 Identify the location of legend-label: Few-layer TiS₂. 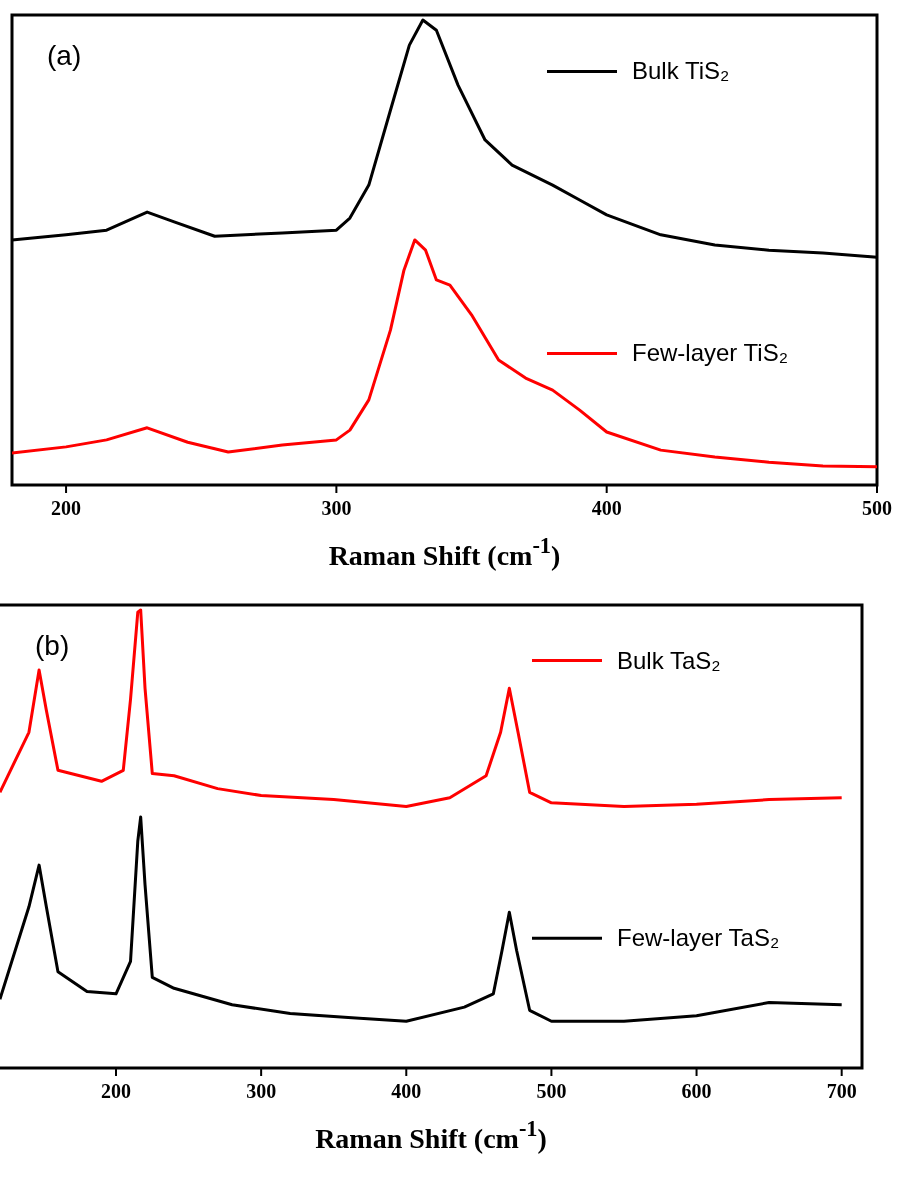
(710, 353).